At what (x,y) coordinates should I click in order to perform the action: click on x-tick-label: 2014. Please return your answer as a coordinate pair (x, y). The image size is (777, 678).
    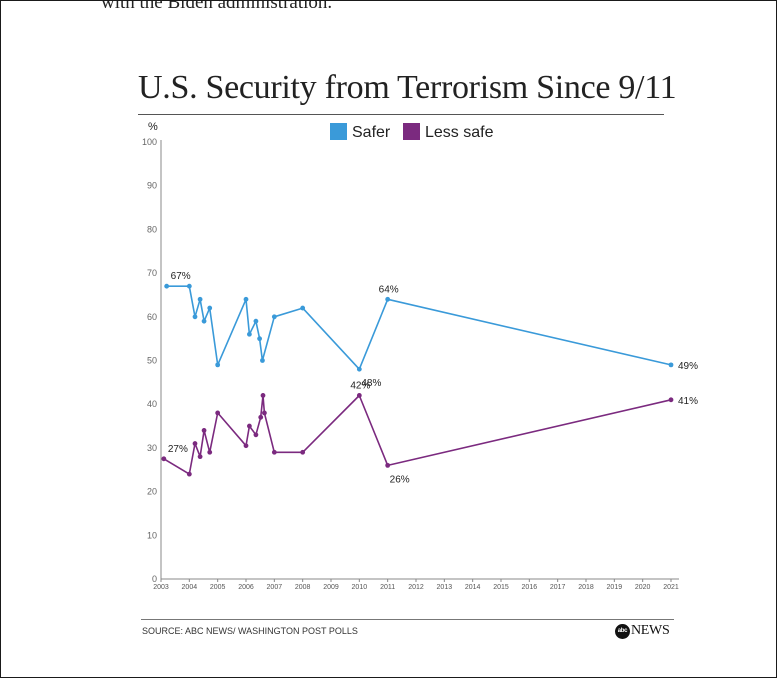
    Looking at the image, I should click on (473, 587).